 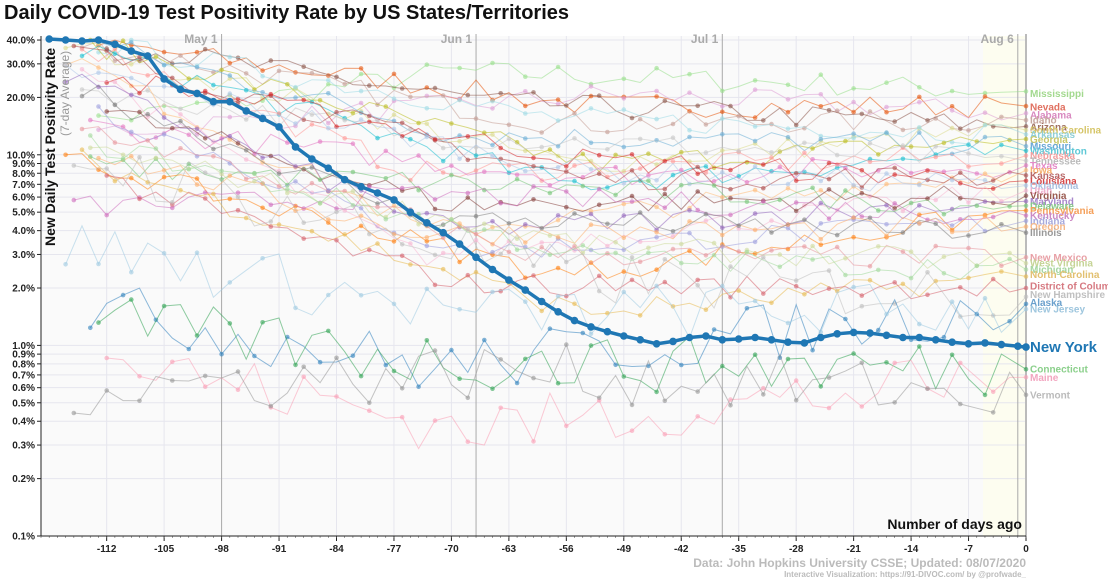 What do you see at coordinates (23, 185) in the screenshot?
I see `y-tick-label: 7.0%` at bounding box center [23, 185].